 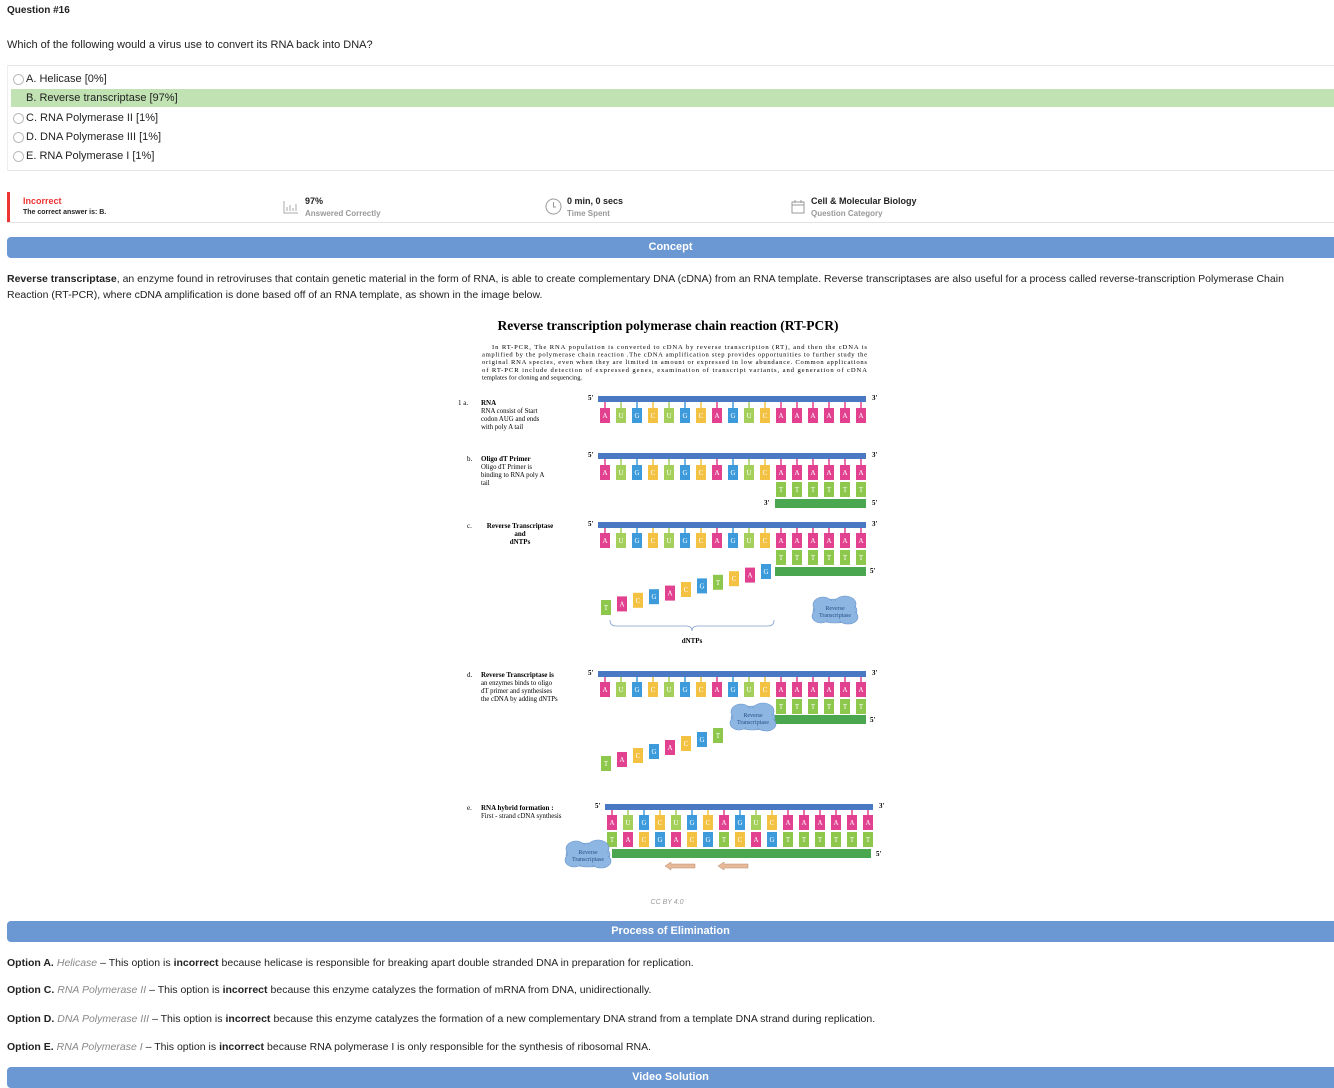 What do you see at coordinates (588, 853) in the screenshot?
I see `enzyme-label: Reverse` at bounding box center [588, 853].